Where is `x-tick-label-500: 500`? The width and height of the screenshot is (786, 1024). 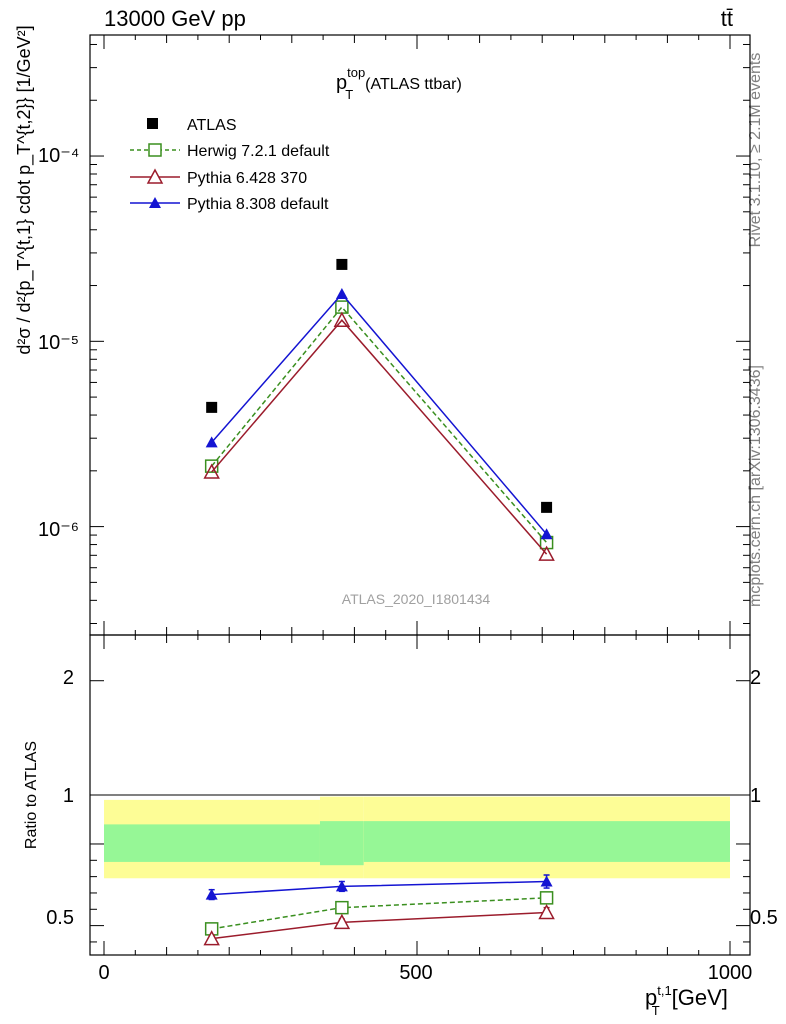 x-tick-label-500: 500 is located at coordinates (415, 973).